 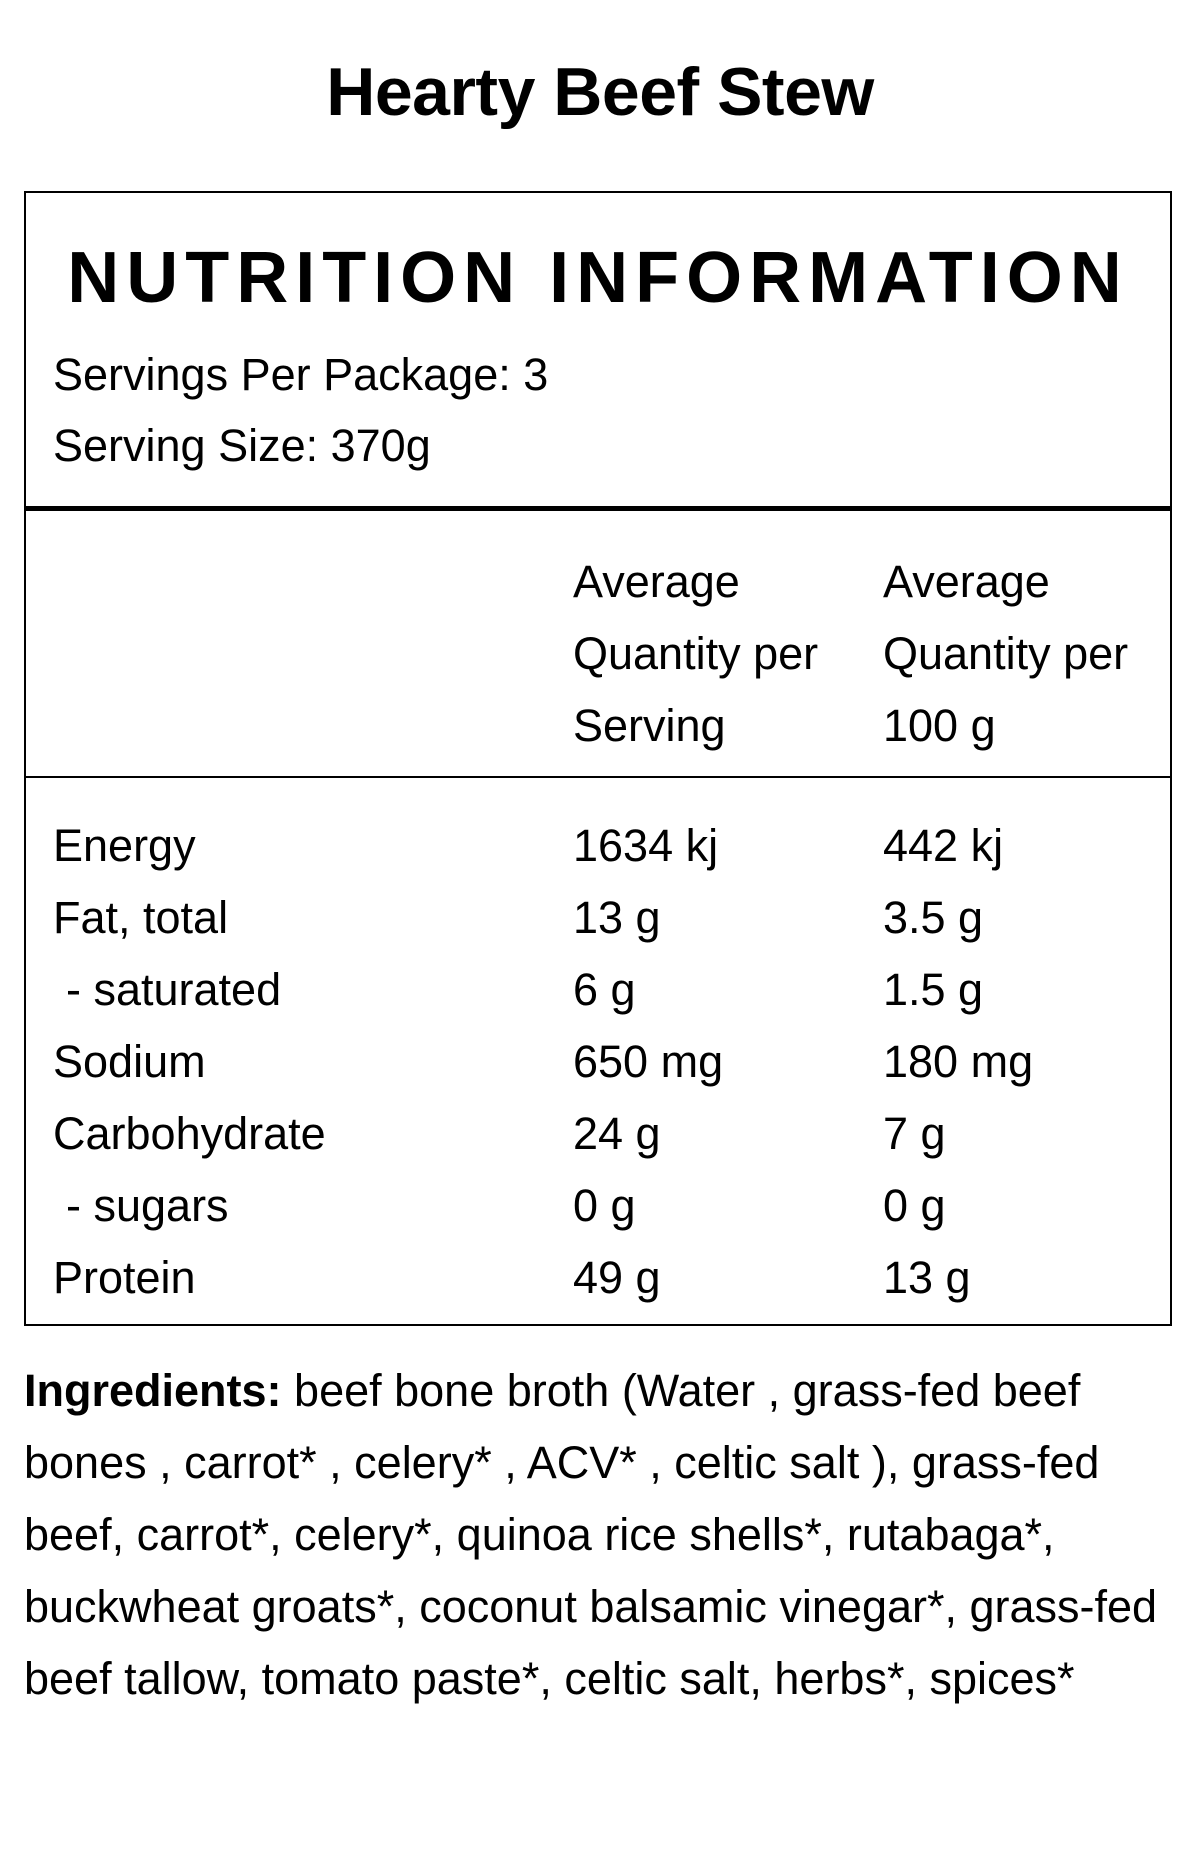 What do you see at coordinates (927, 1277) in the screenshot?
I see `nutrient-per-100g: 13 g` at bounding box center [927, 1277].